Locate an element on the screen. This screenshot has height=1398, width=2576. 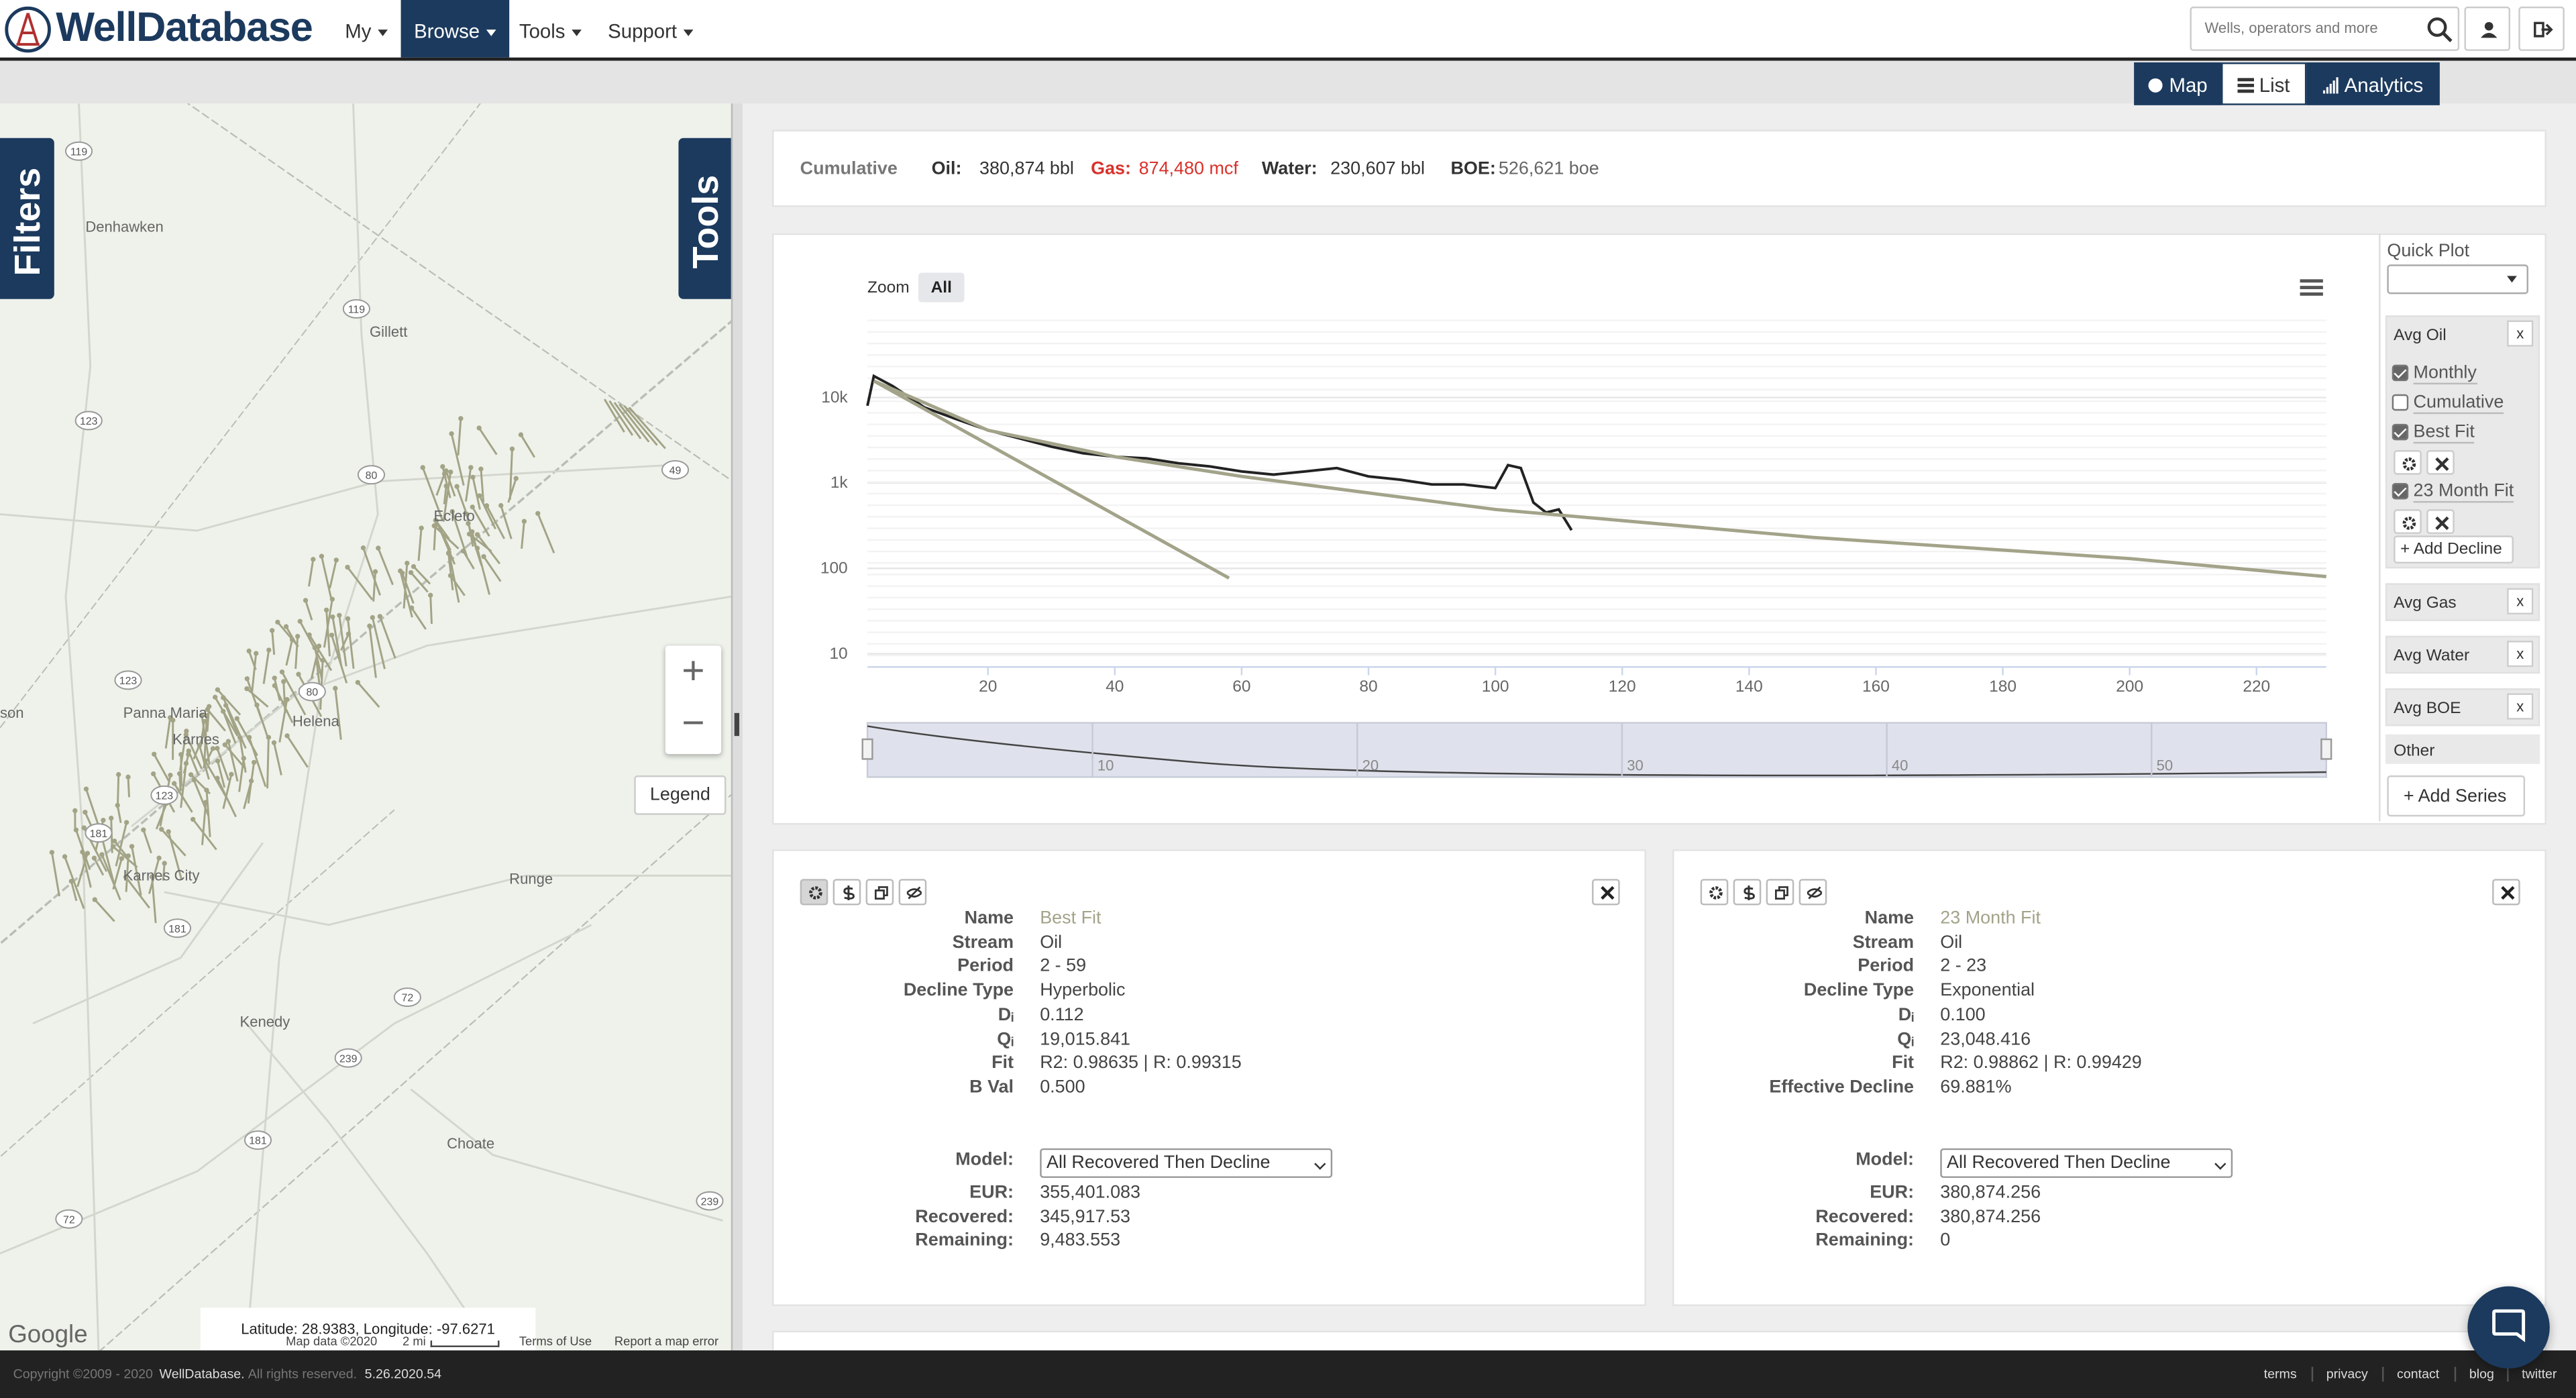
card-tool-icon is located at coordinates (815, 893).